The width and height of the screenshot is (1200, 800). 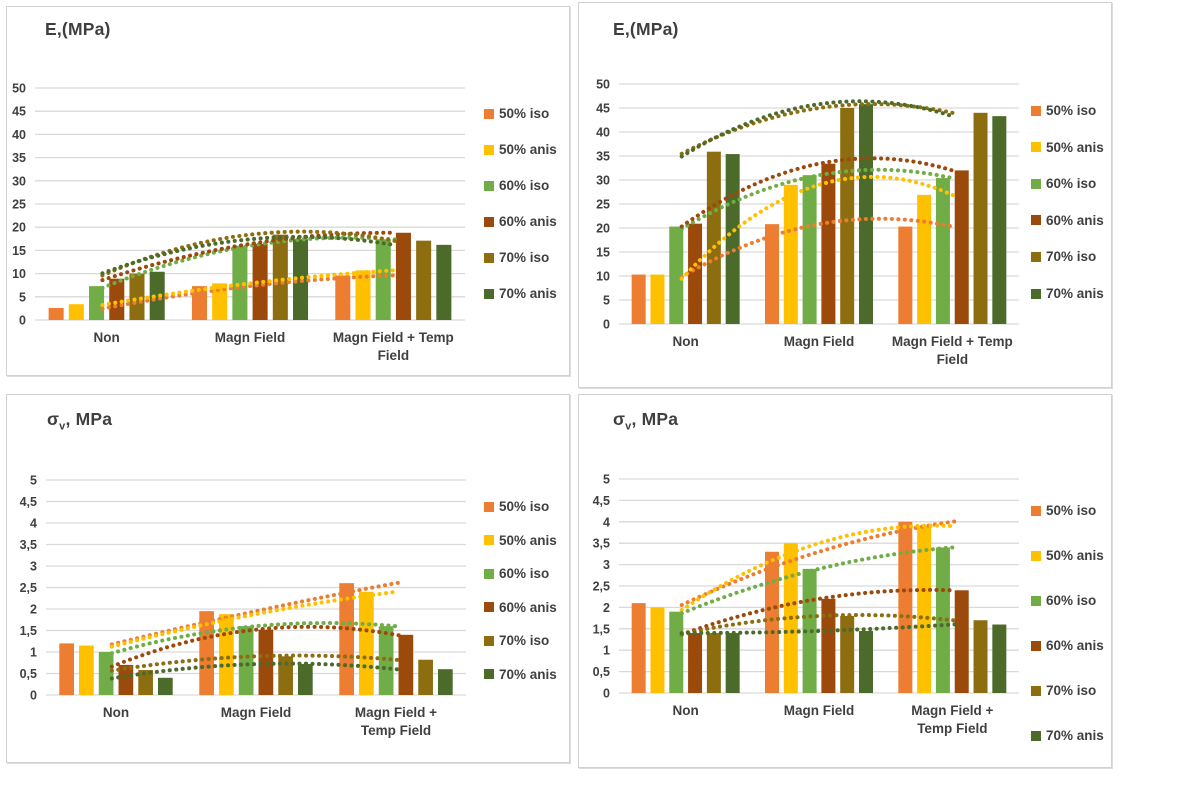 I want to click on y-tick-label: 45, so click(x=603, y=109).